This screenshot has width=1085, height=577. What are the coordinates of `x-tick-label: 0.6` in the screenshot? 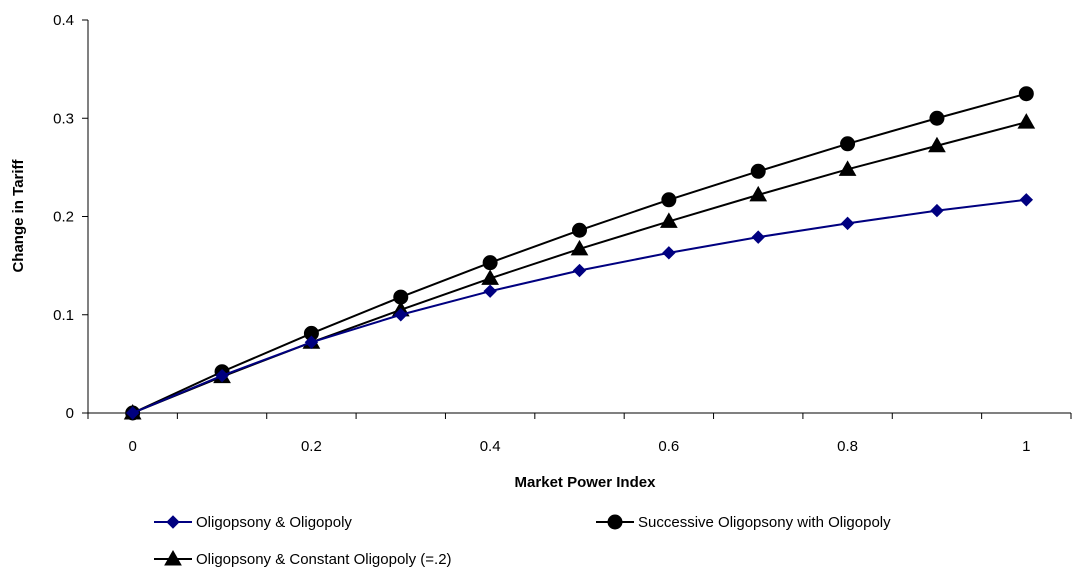 It's located at (668, 446).